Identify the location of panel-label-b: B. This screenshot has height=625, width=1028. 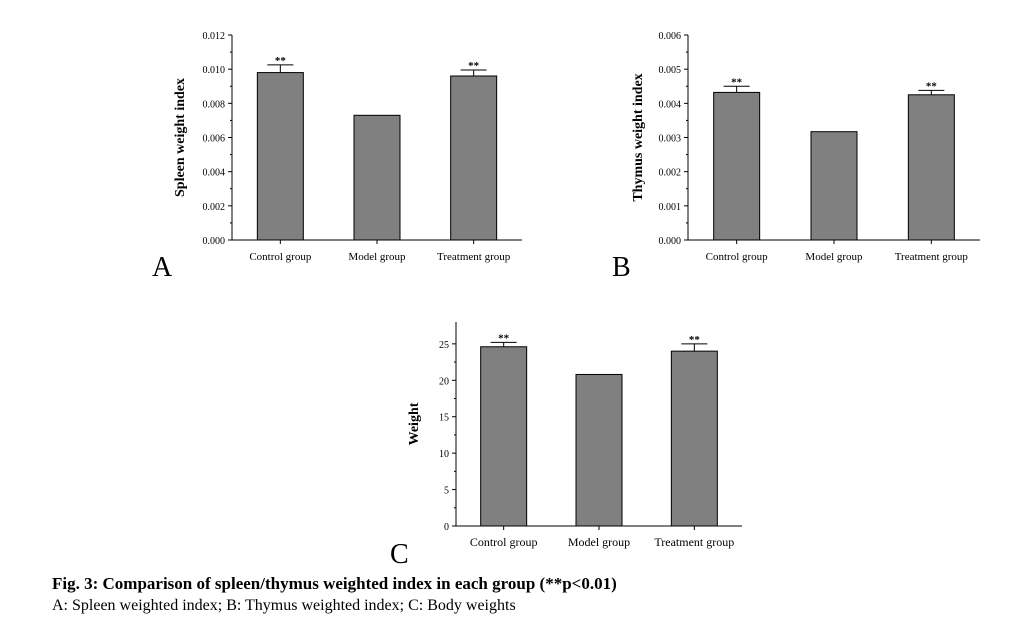
(621, 267).